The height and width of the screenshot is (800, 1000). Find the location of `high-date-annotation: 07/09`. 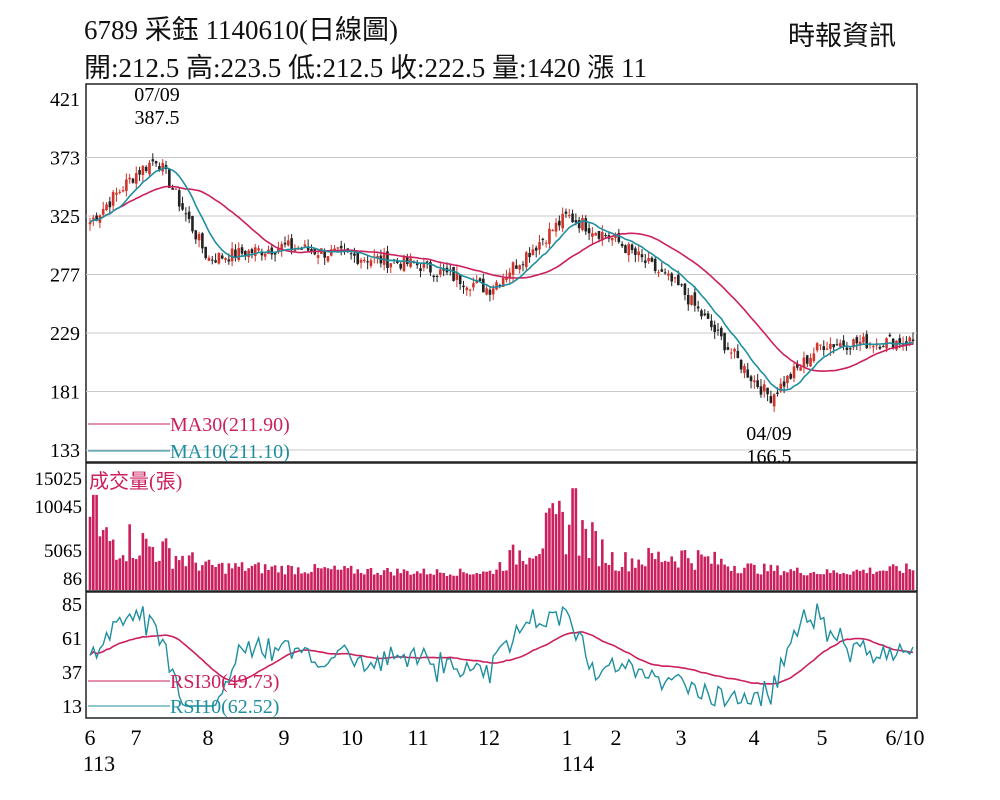

high-date-annotation: 07/09 is located at coordinates (157, 95).